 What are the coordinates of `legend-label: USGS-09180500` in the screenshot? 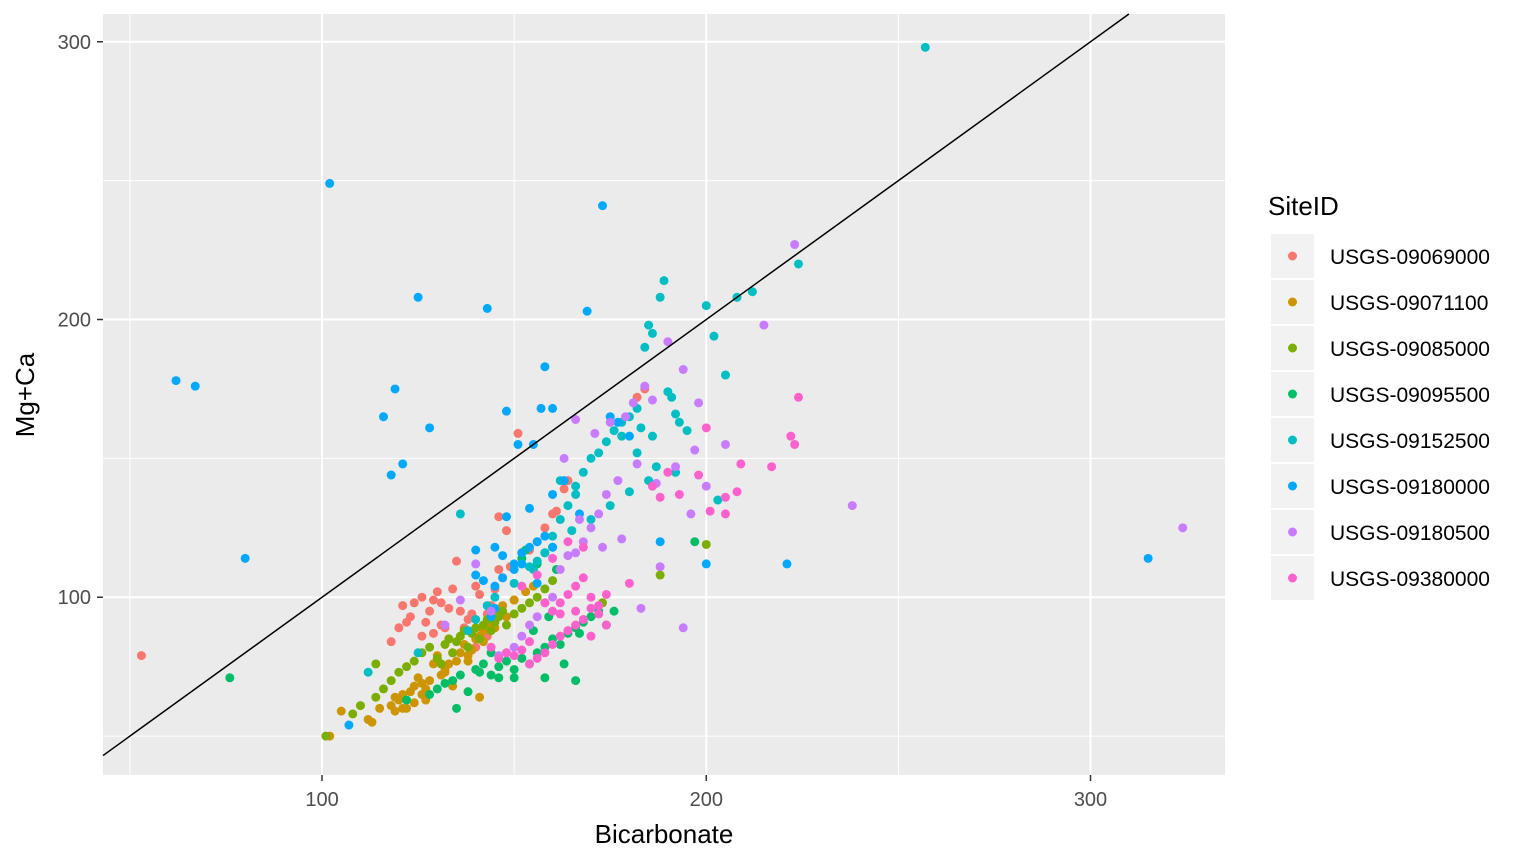 It's located at (1410, 533).